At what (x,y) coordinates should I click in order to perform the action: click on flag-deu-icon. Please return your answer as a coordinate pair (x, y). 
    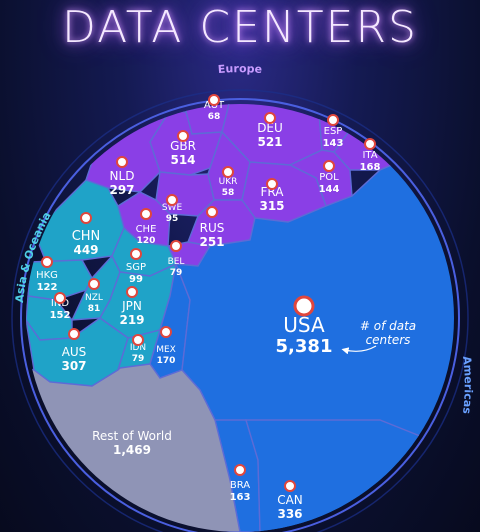
    Looking at the image, I should click on (270, 118).